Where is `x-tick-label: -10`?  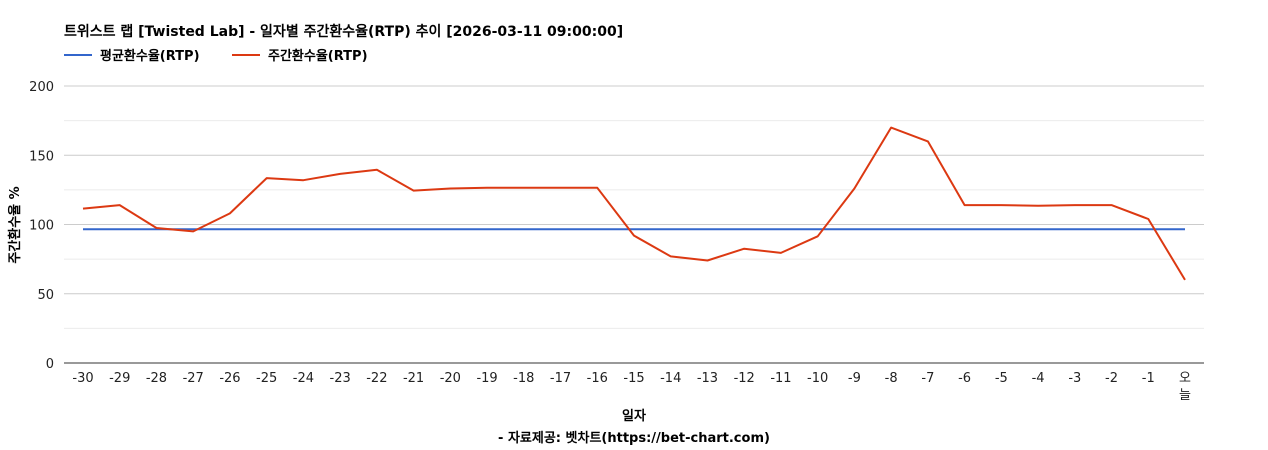 x-tick-label: -10 is located at coordinates (817, 378).